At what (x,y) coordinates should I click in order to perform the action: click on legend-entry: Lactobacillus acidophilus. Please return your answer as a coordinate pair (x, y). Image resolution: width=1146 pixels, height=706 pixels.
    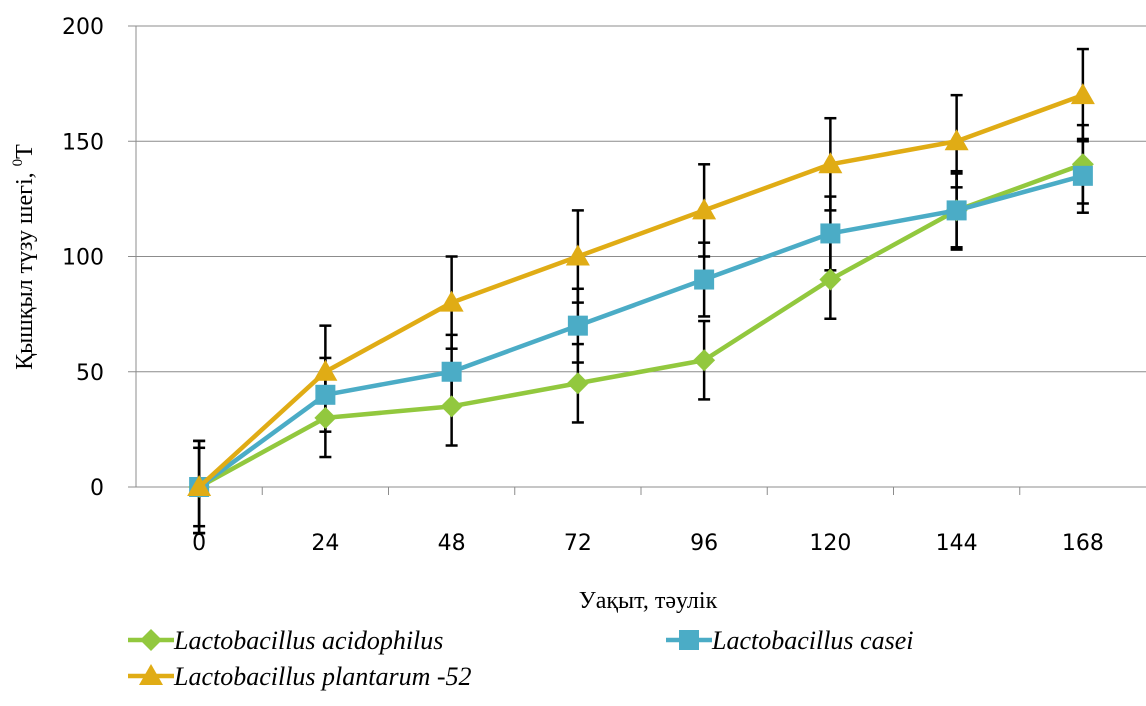
    Looking at the image, I should click on (285, 640).